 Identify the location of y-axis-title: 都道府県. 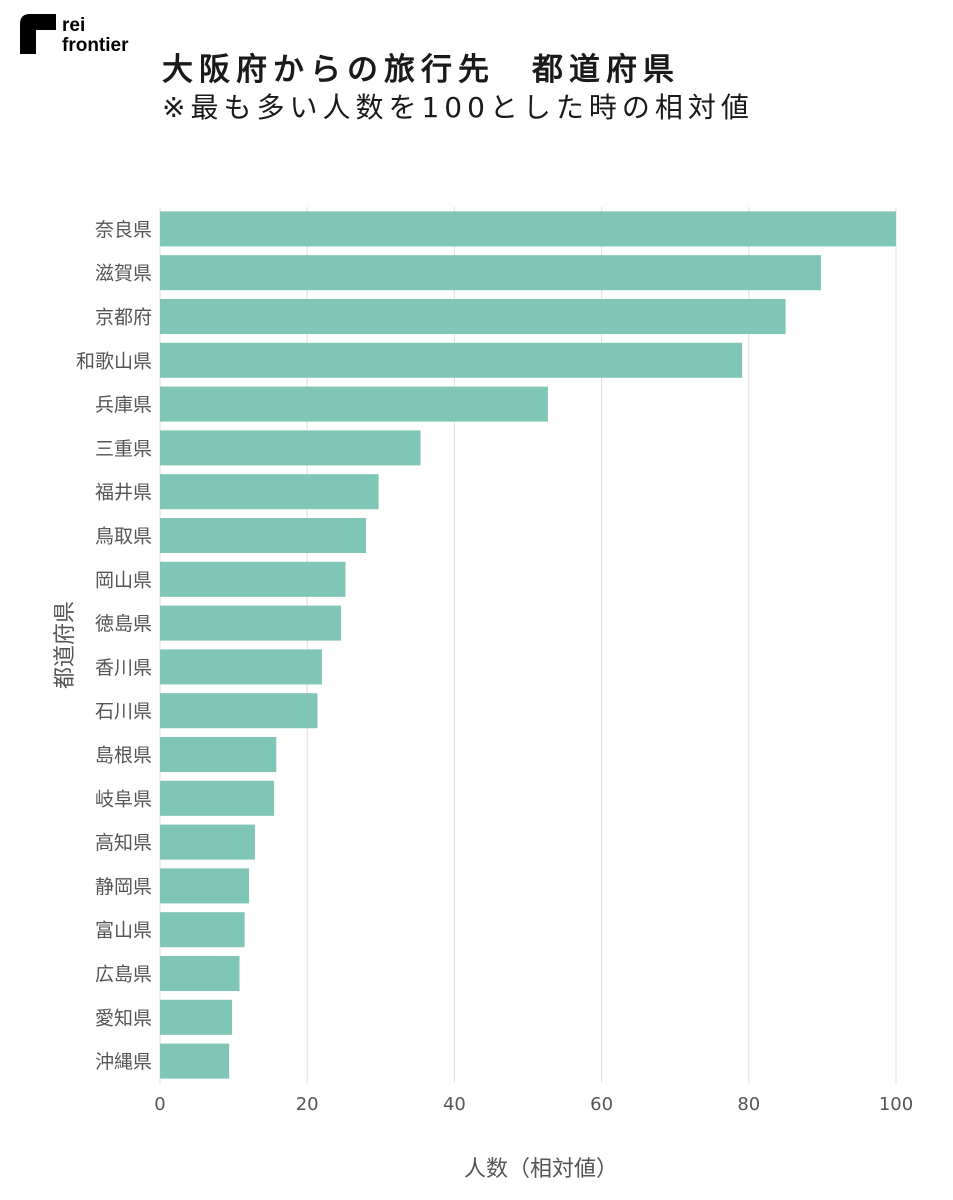
(65, 645).